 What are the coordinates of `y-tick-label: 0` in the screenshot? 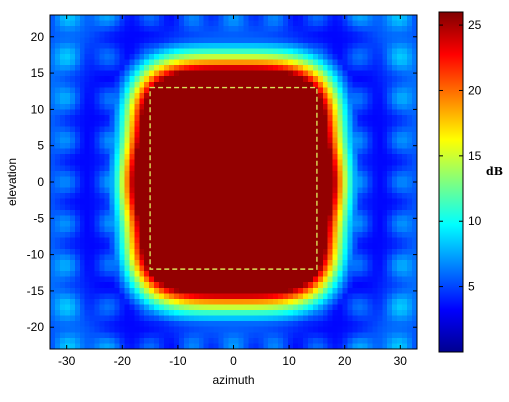 It's located at (40, 182).